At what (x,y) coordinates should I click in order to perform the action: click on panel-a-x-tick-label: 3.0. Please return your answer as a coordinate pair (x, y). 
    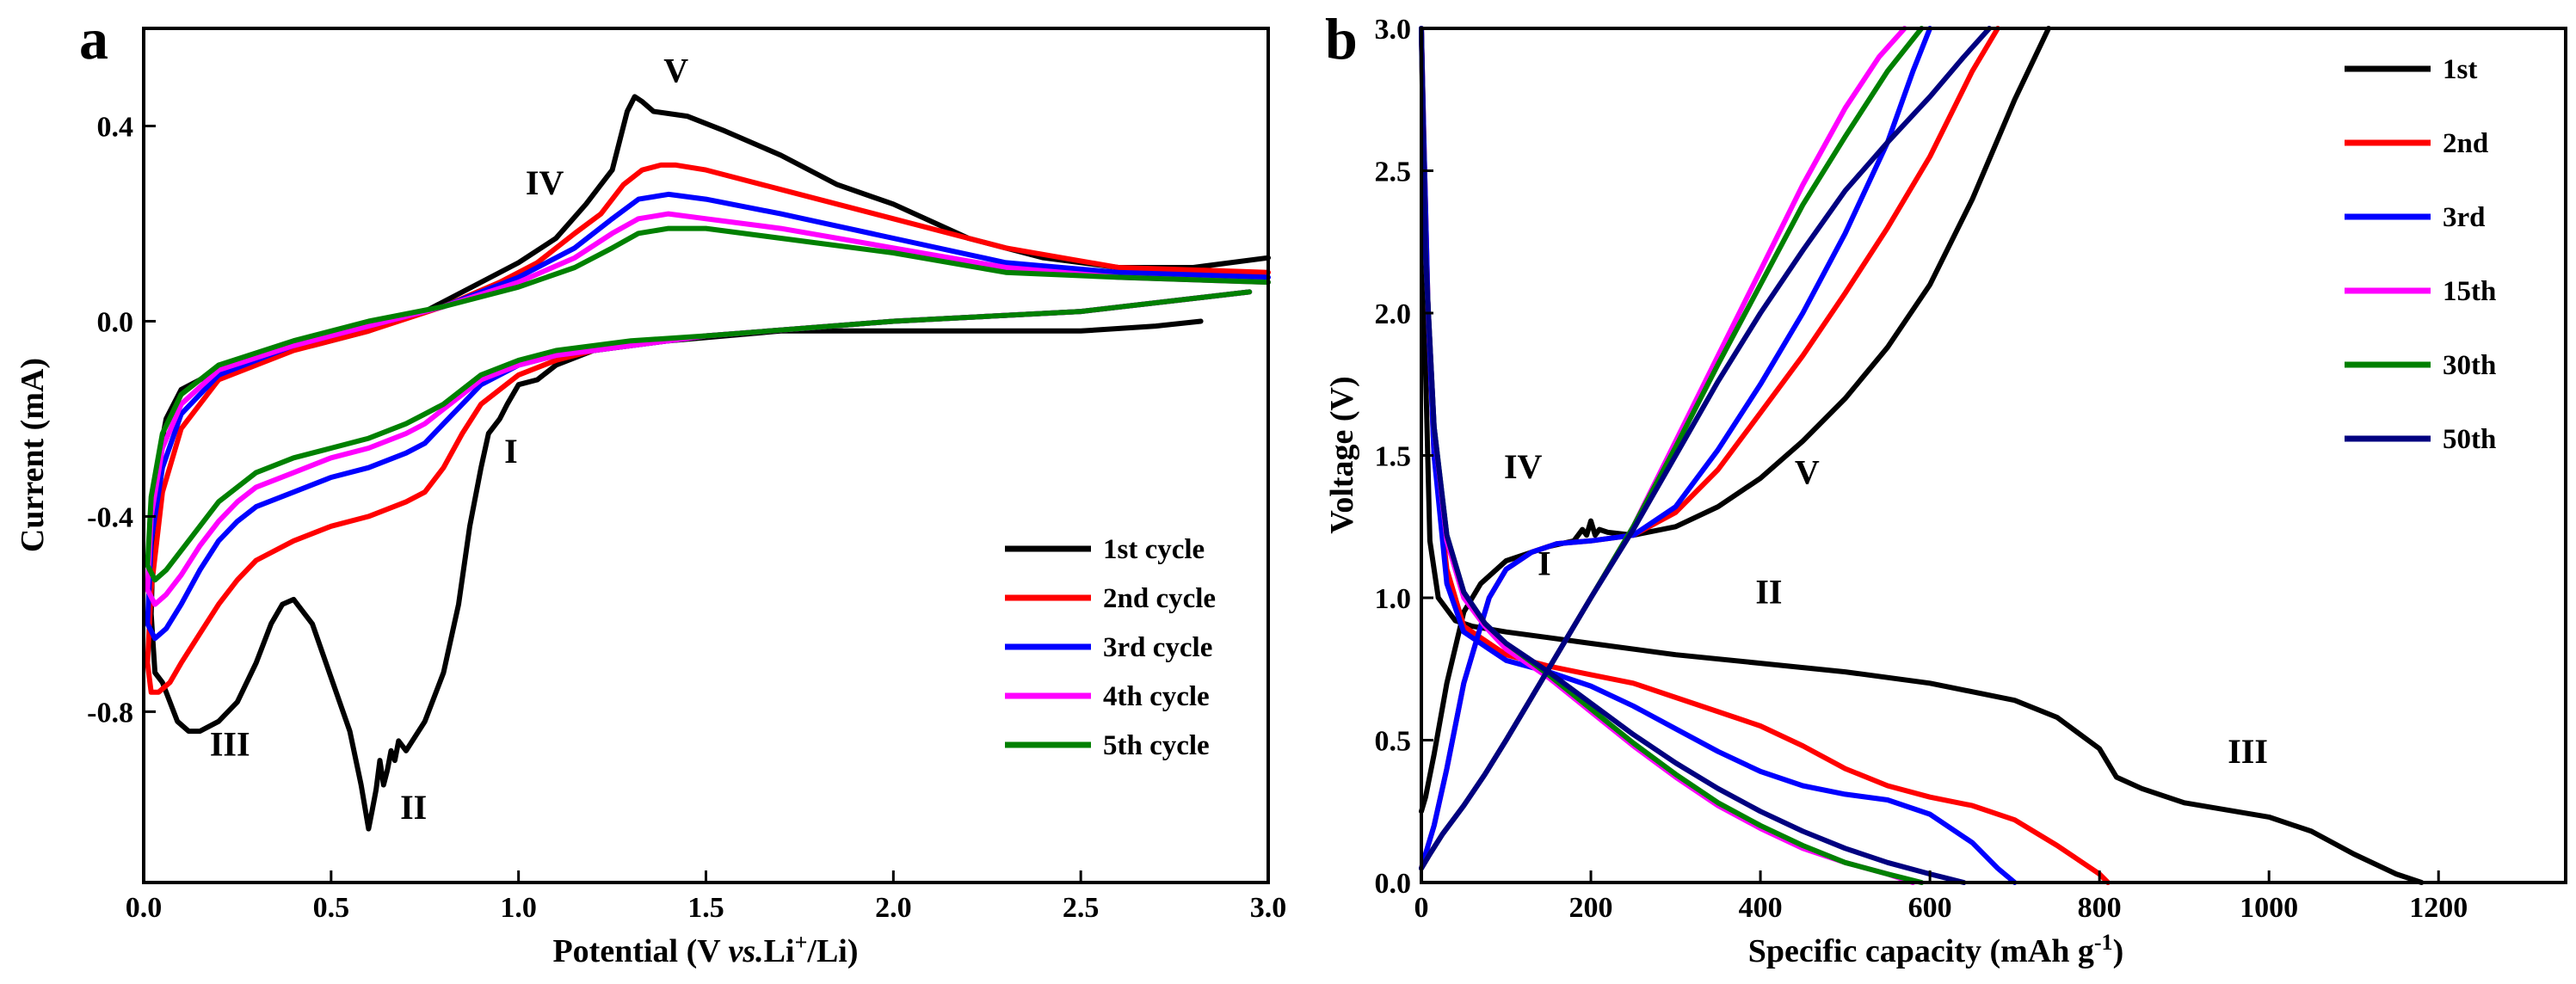
    Looking at the image, I should click on (1268, 908).